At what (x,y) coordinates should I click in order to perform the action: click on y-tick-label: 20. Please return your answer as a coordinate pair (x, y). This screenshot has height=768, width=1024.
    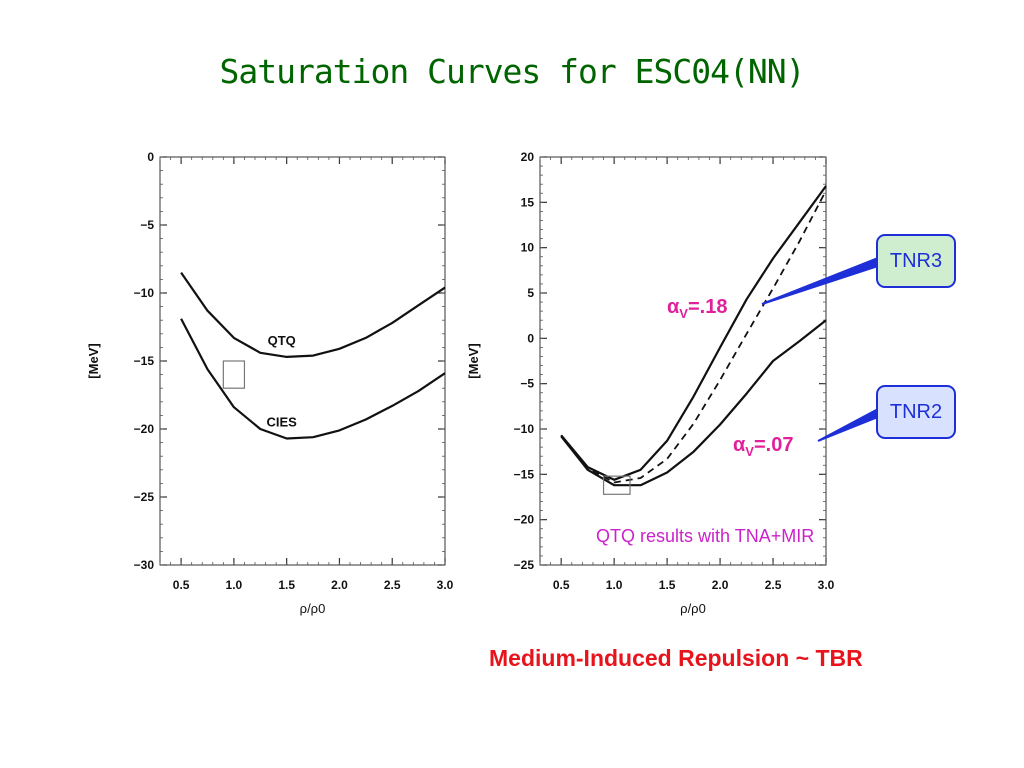
    Looking at the image, I should click on (528, 157).